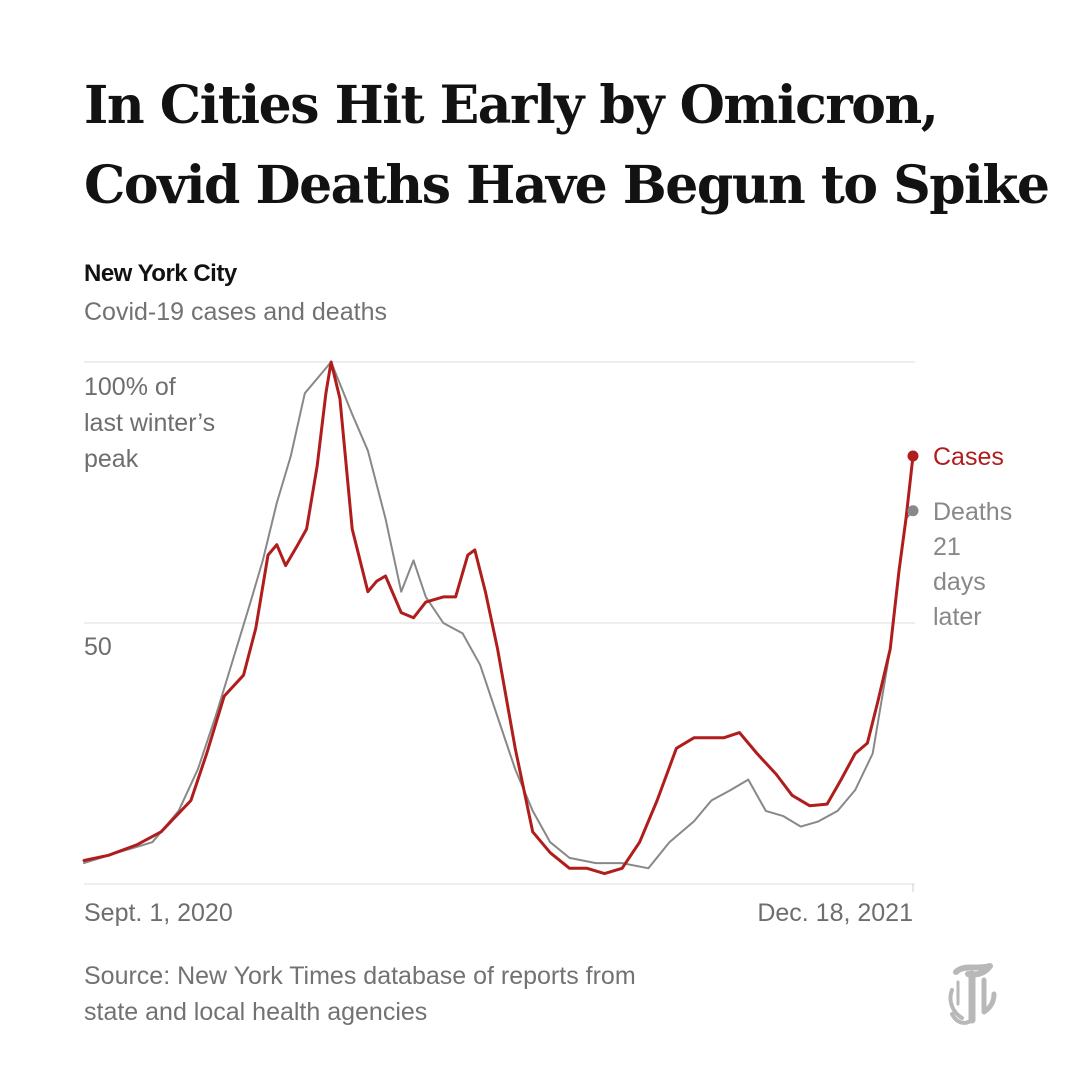 This screenshot has width=1080, height=1080. I want to click on source-line-2: state and local health agencies, so click(256, 1012).